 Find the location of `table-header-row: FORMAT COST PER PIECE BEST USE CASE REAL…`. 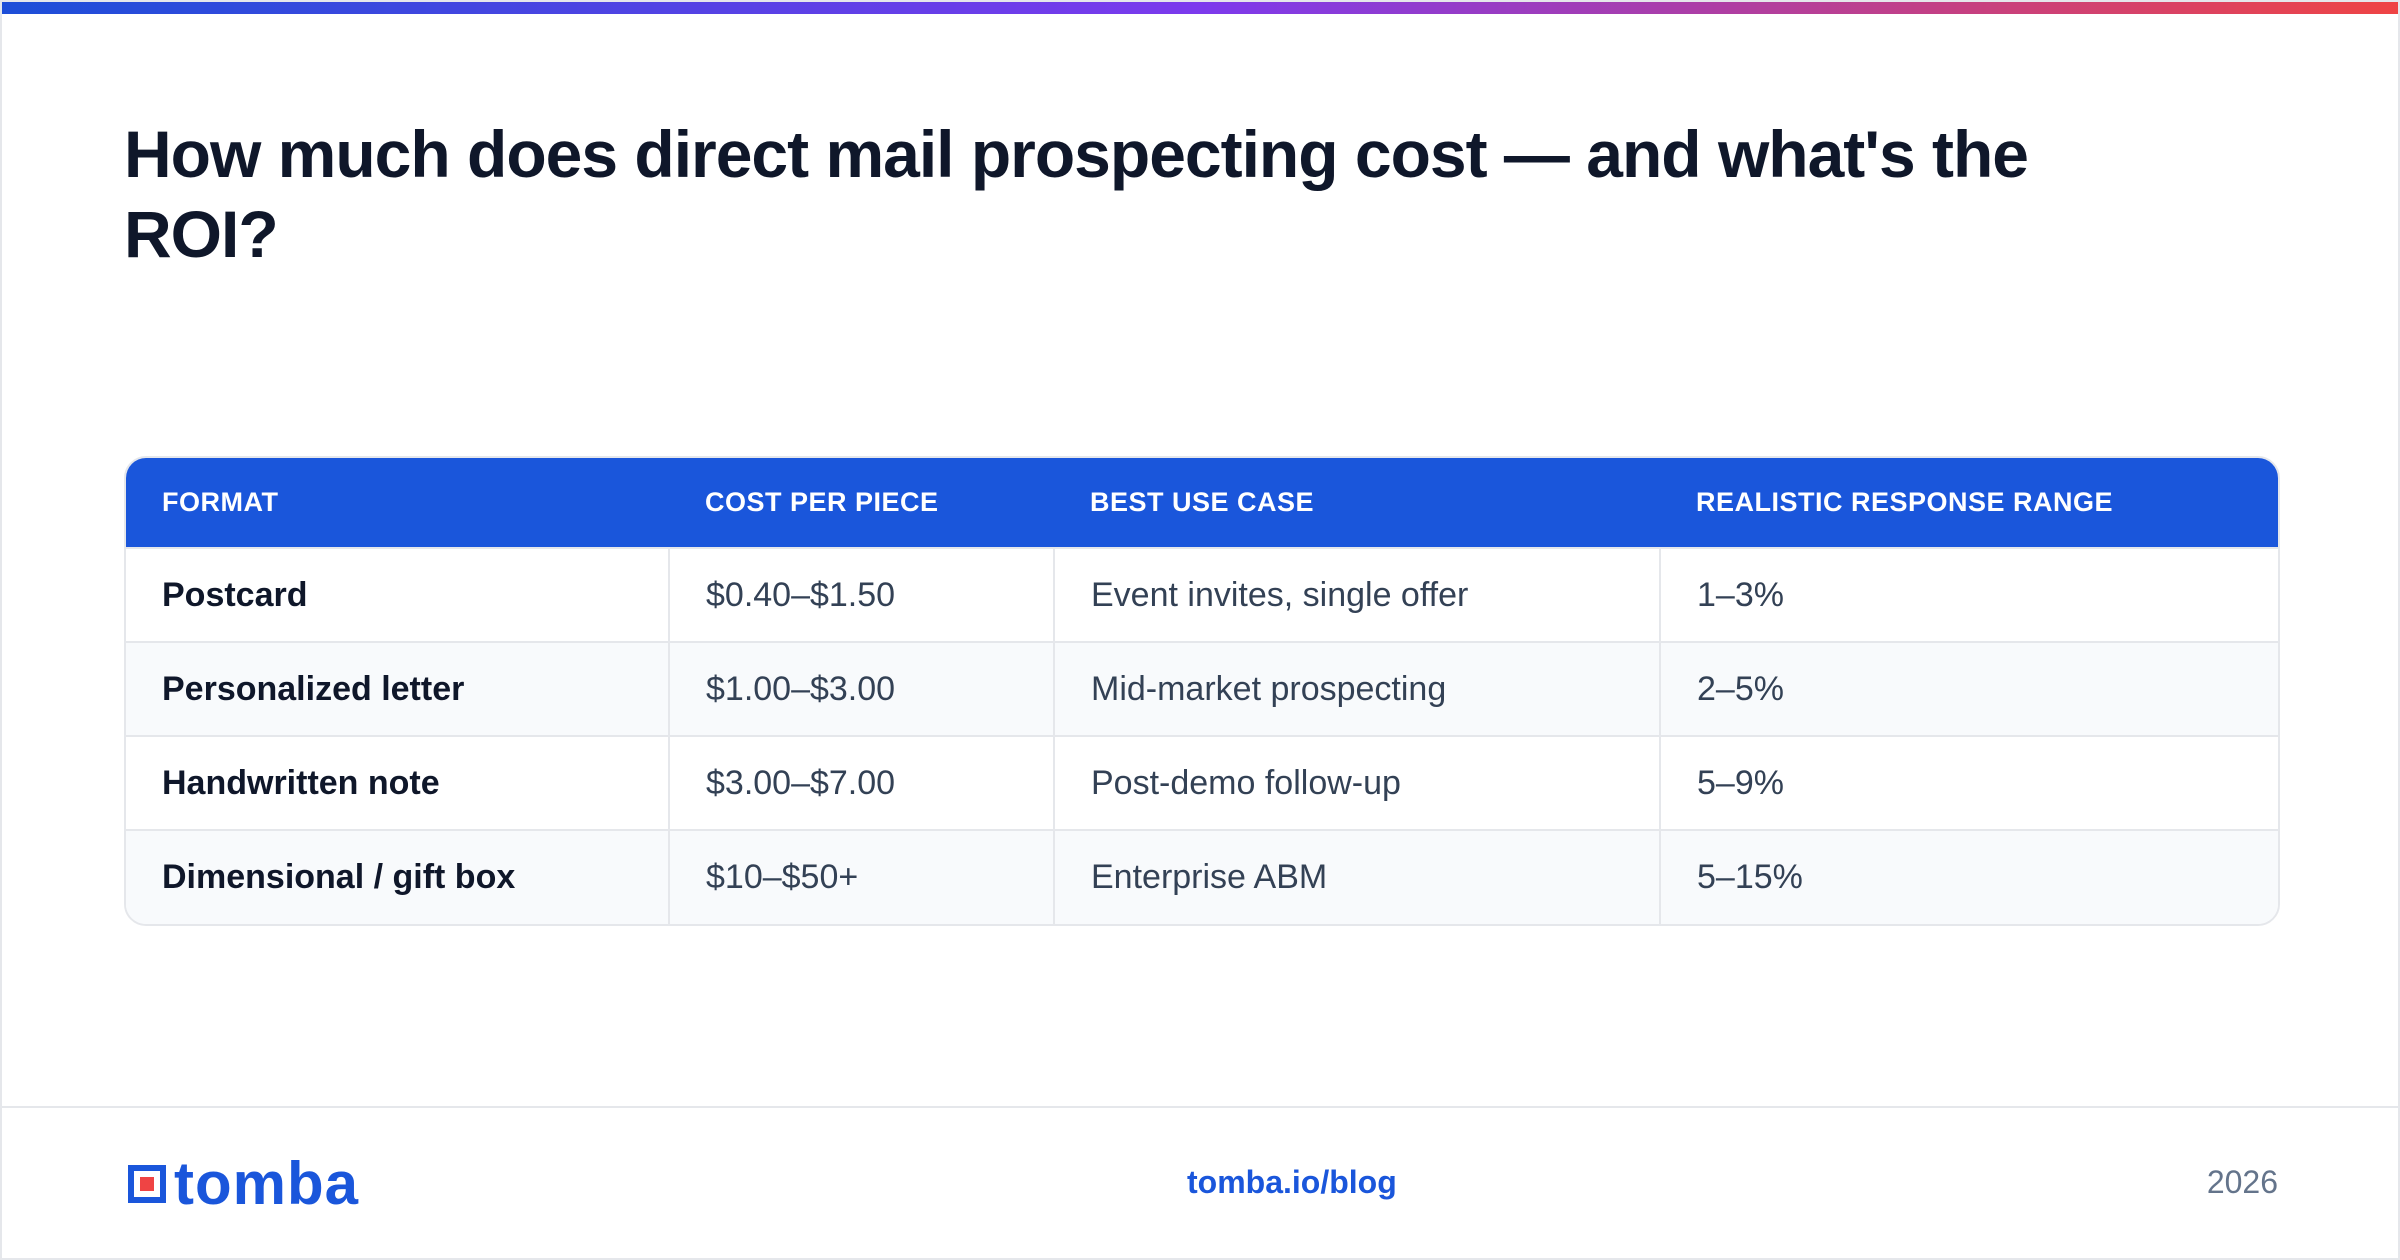

table-header-row: FORMAT COST PER PIECE BEST USE CASE REAL… is located at coordinates (1202, 503).